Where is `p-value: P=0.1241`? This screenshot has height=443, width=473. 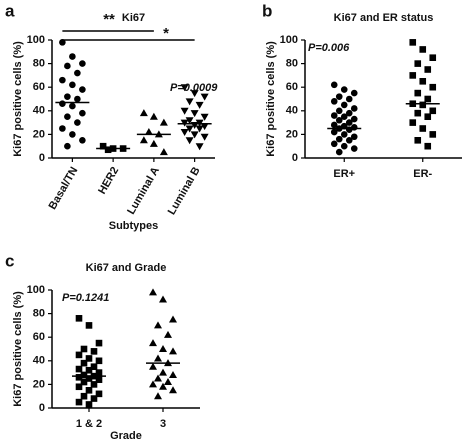 p-value: P=0.1241 is located at coordinates (85, 298).